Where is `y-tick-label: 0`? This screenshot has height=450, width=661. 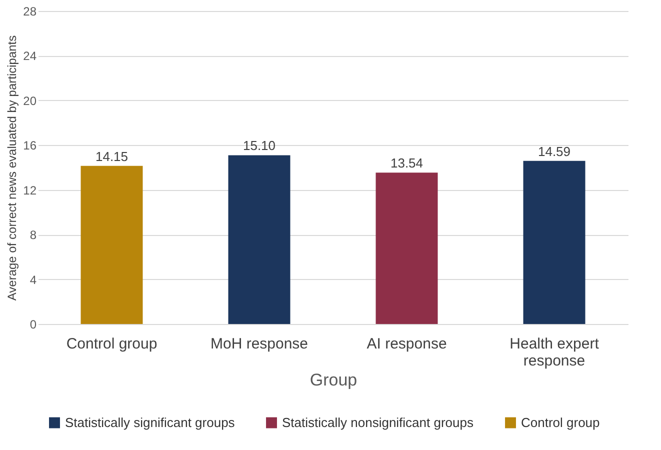
y-tick-label: 0 is located at coordinates (33, 325).